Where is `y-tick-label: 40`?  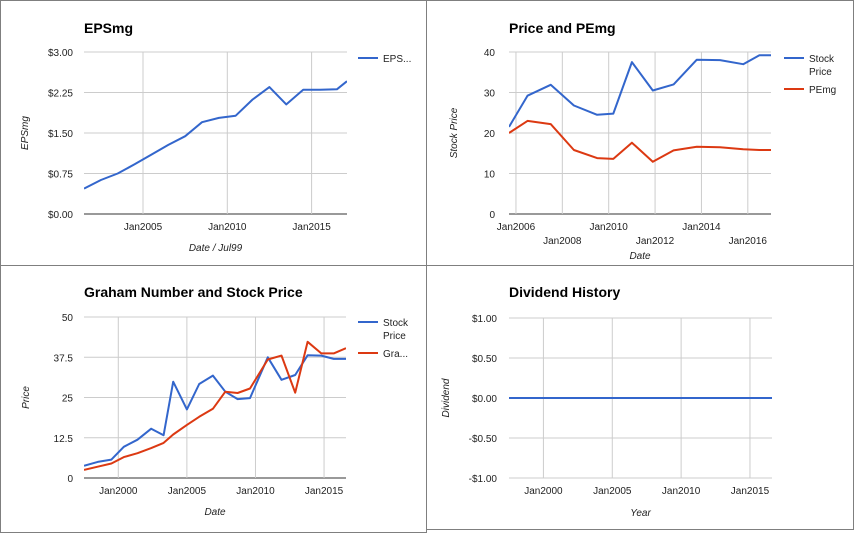 y-tick-label: 40 is located at coordinates (490, 53).